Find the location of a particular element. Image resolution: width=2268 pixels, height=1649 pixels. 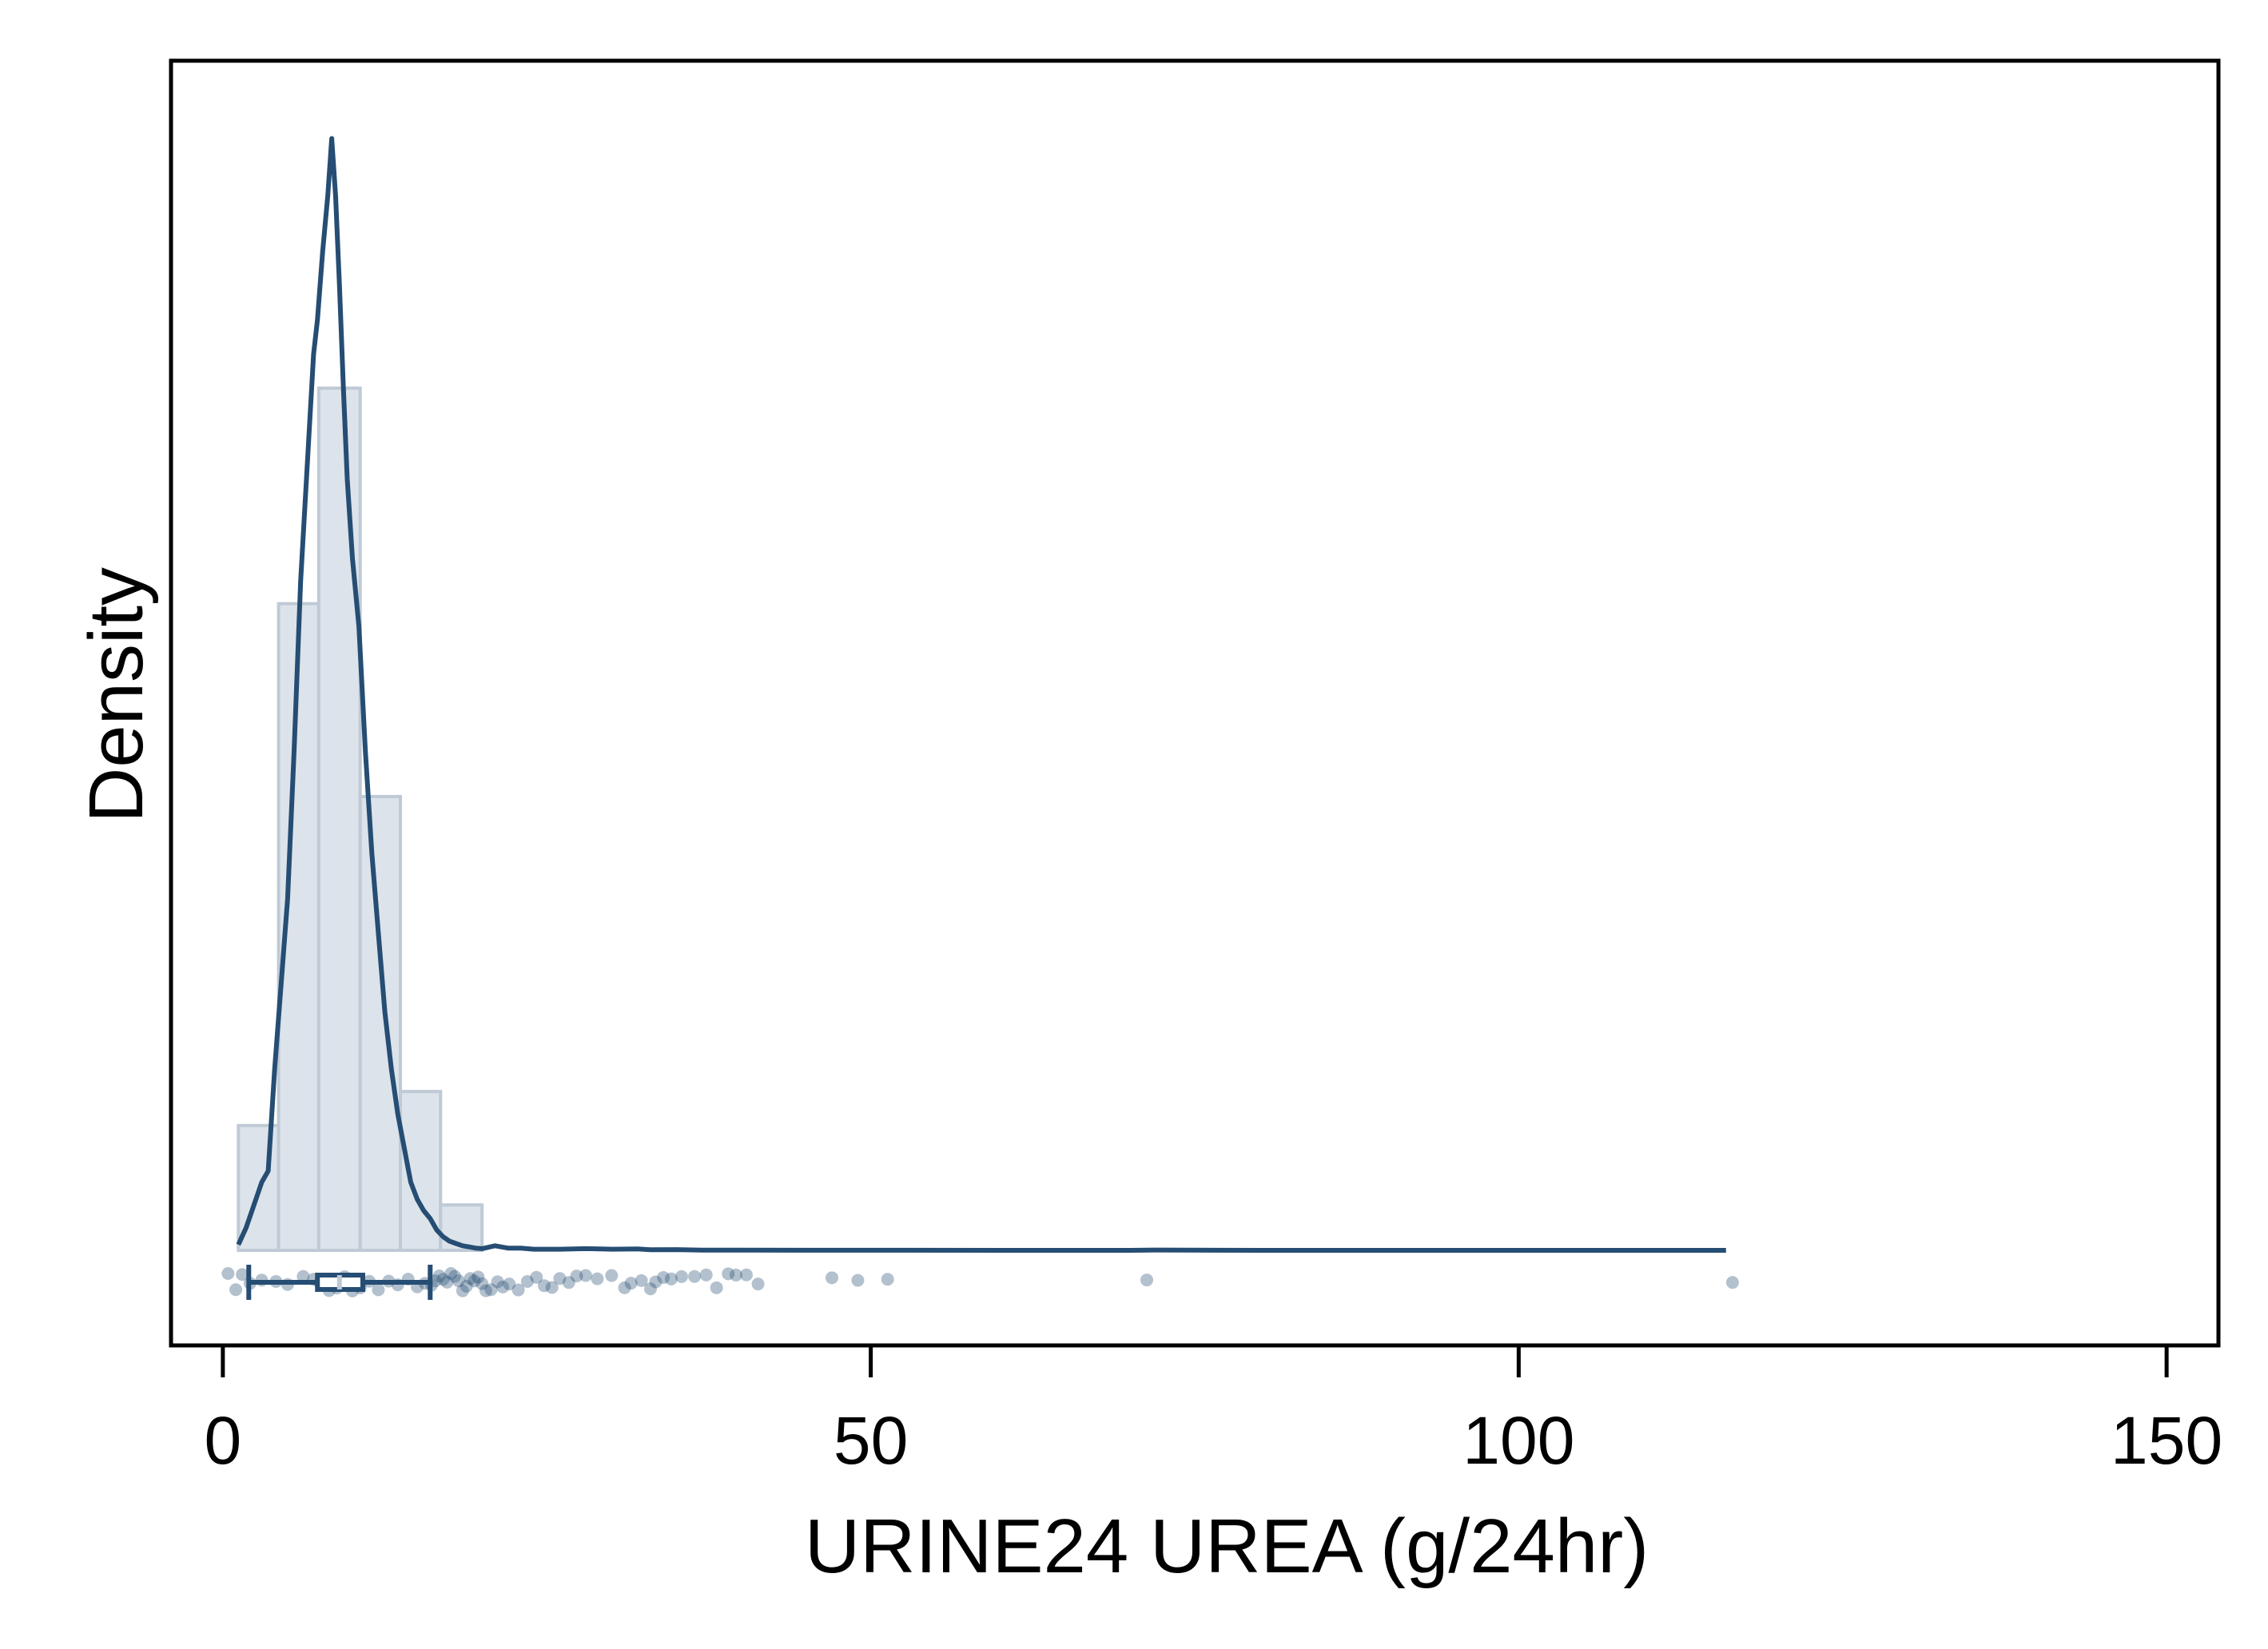

x-axis-title: URINE24 UREA (g/24hr) is located at coordinates (1227, 1546).